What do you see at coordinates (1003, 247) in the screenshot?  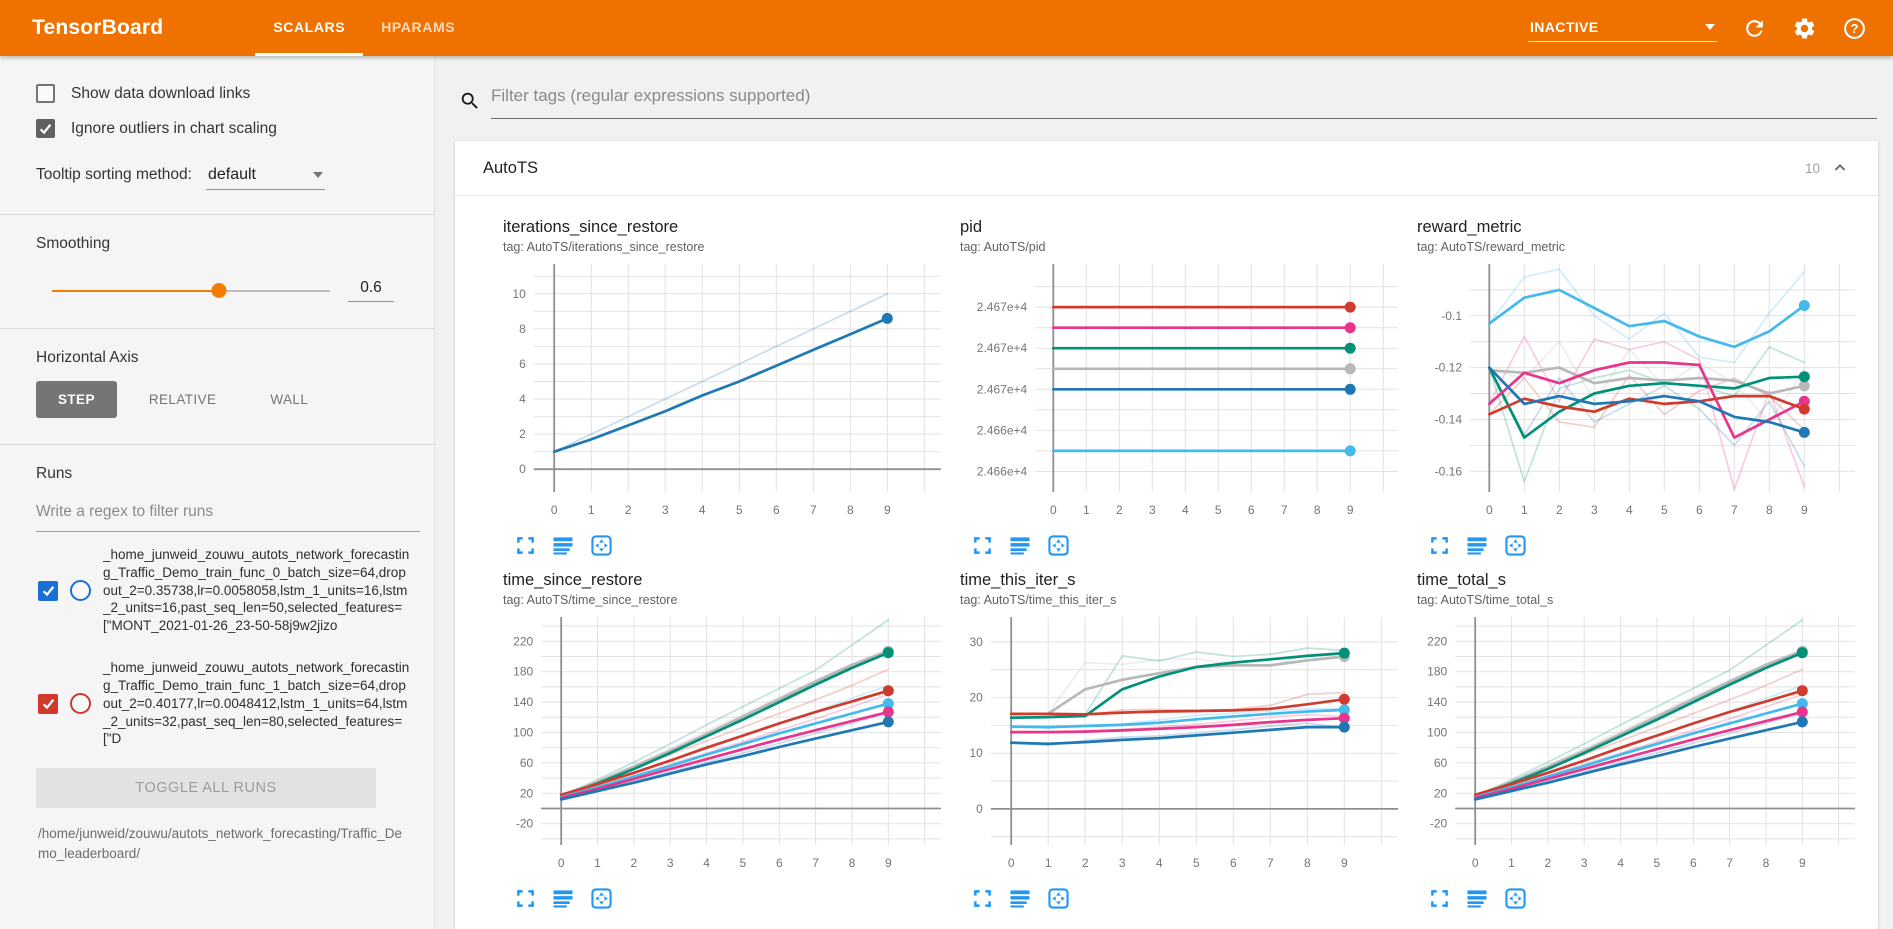 I see `chart-tag: tag: AutoTS/pid` at bounding box center [1003, 247].